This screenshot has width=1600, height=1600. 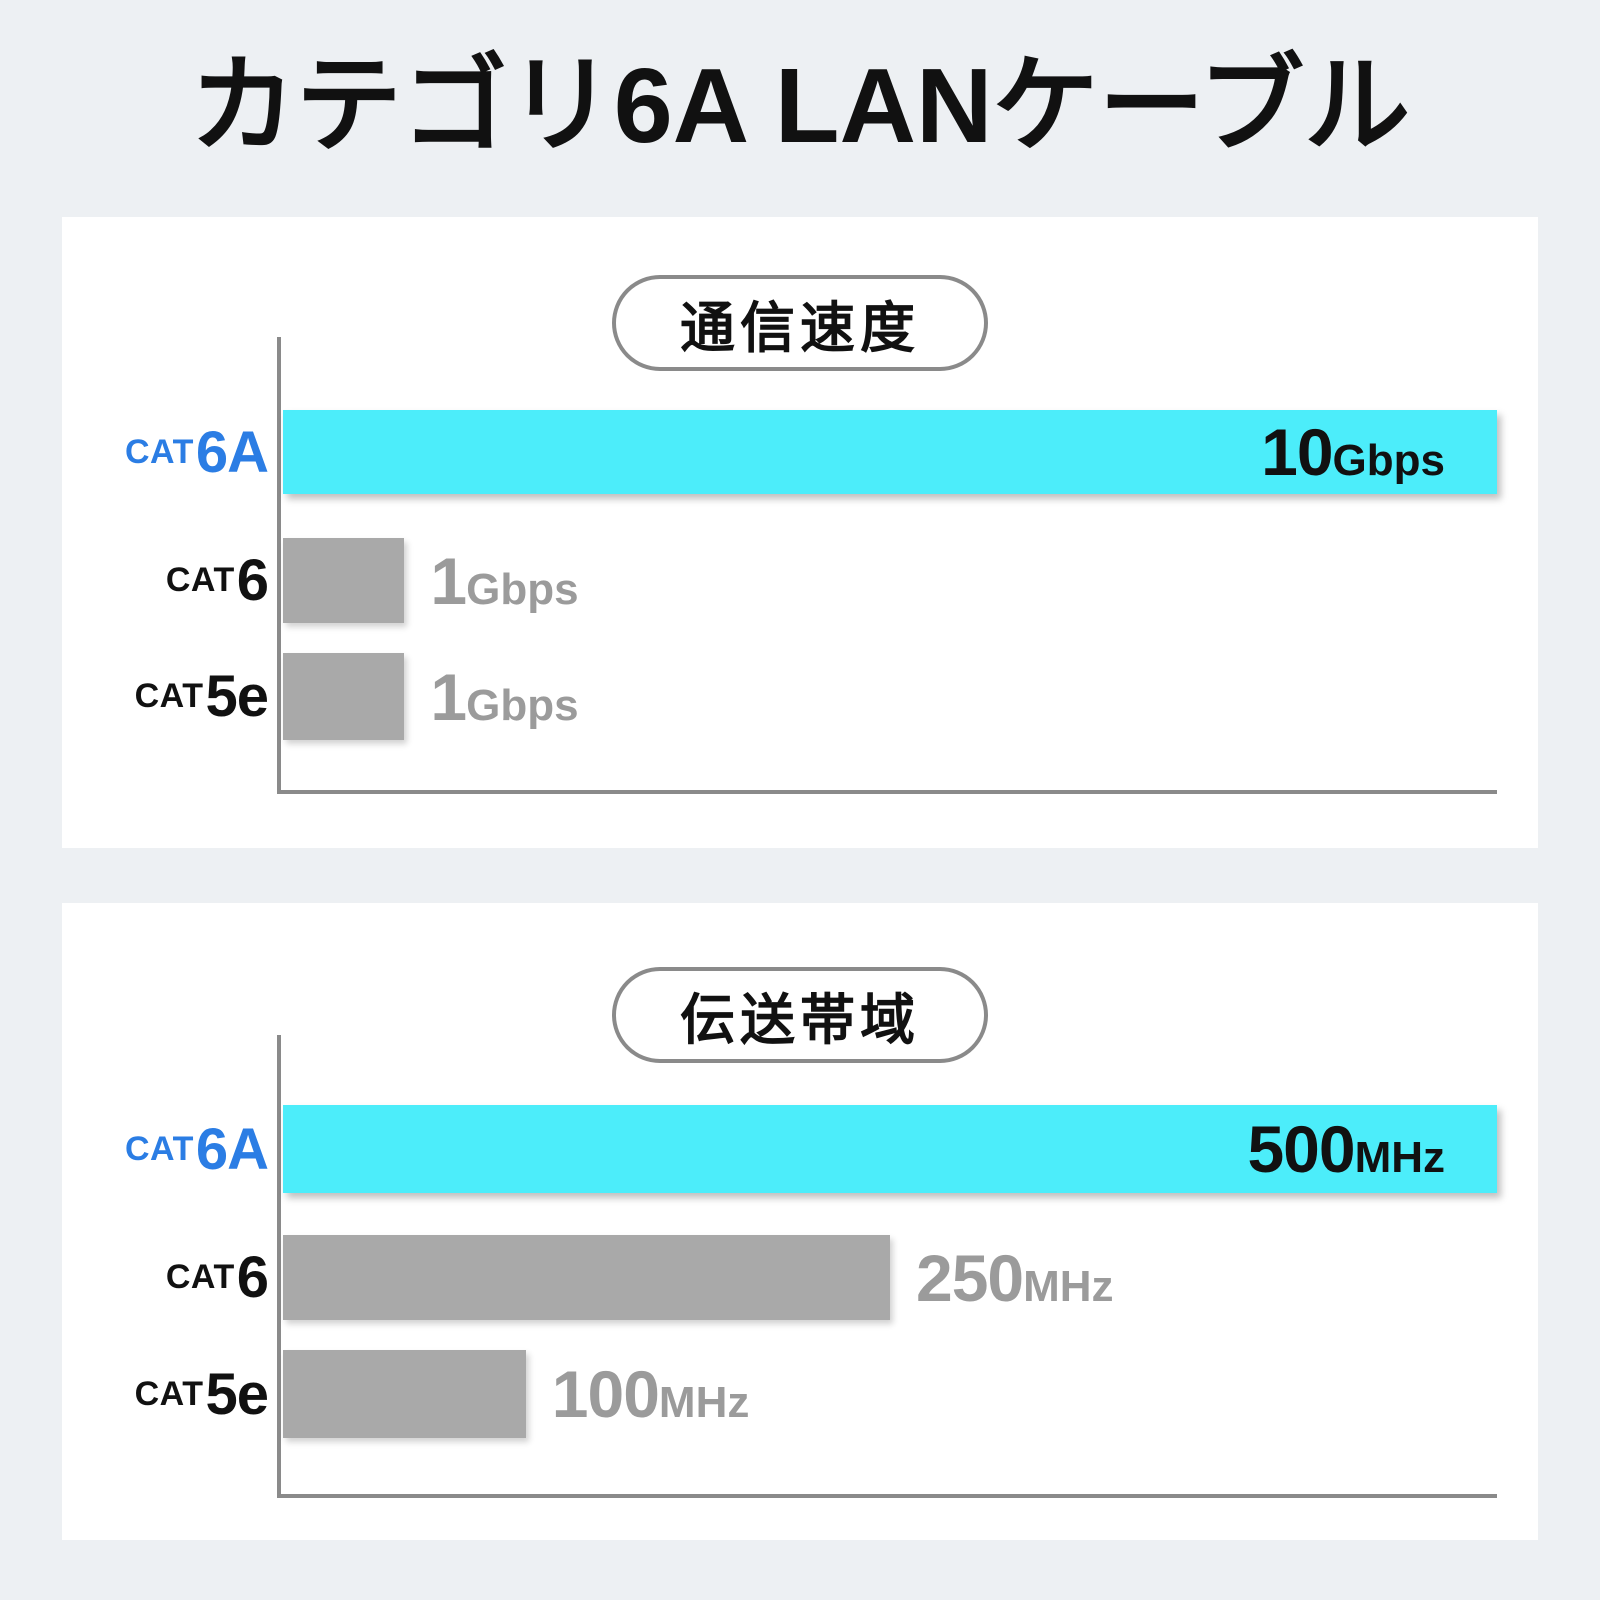 I want to click on value-label: 500 MHz, so click(x=1346, y=1149).